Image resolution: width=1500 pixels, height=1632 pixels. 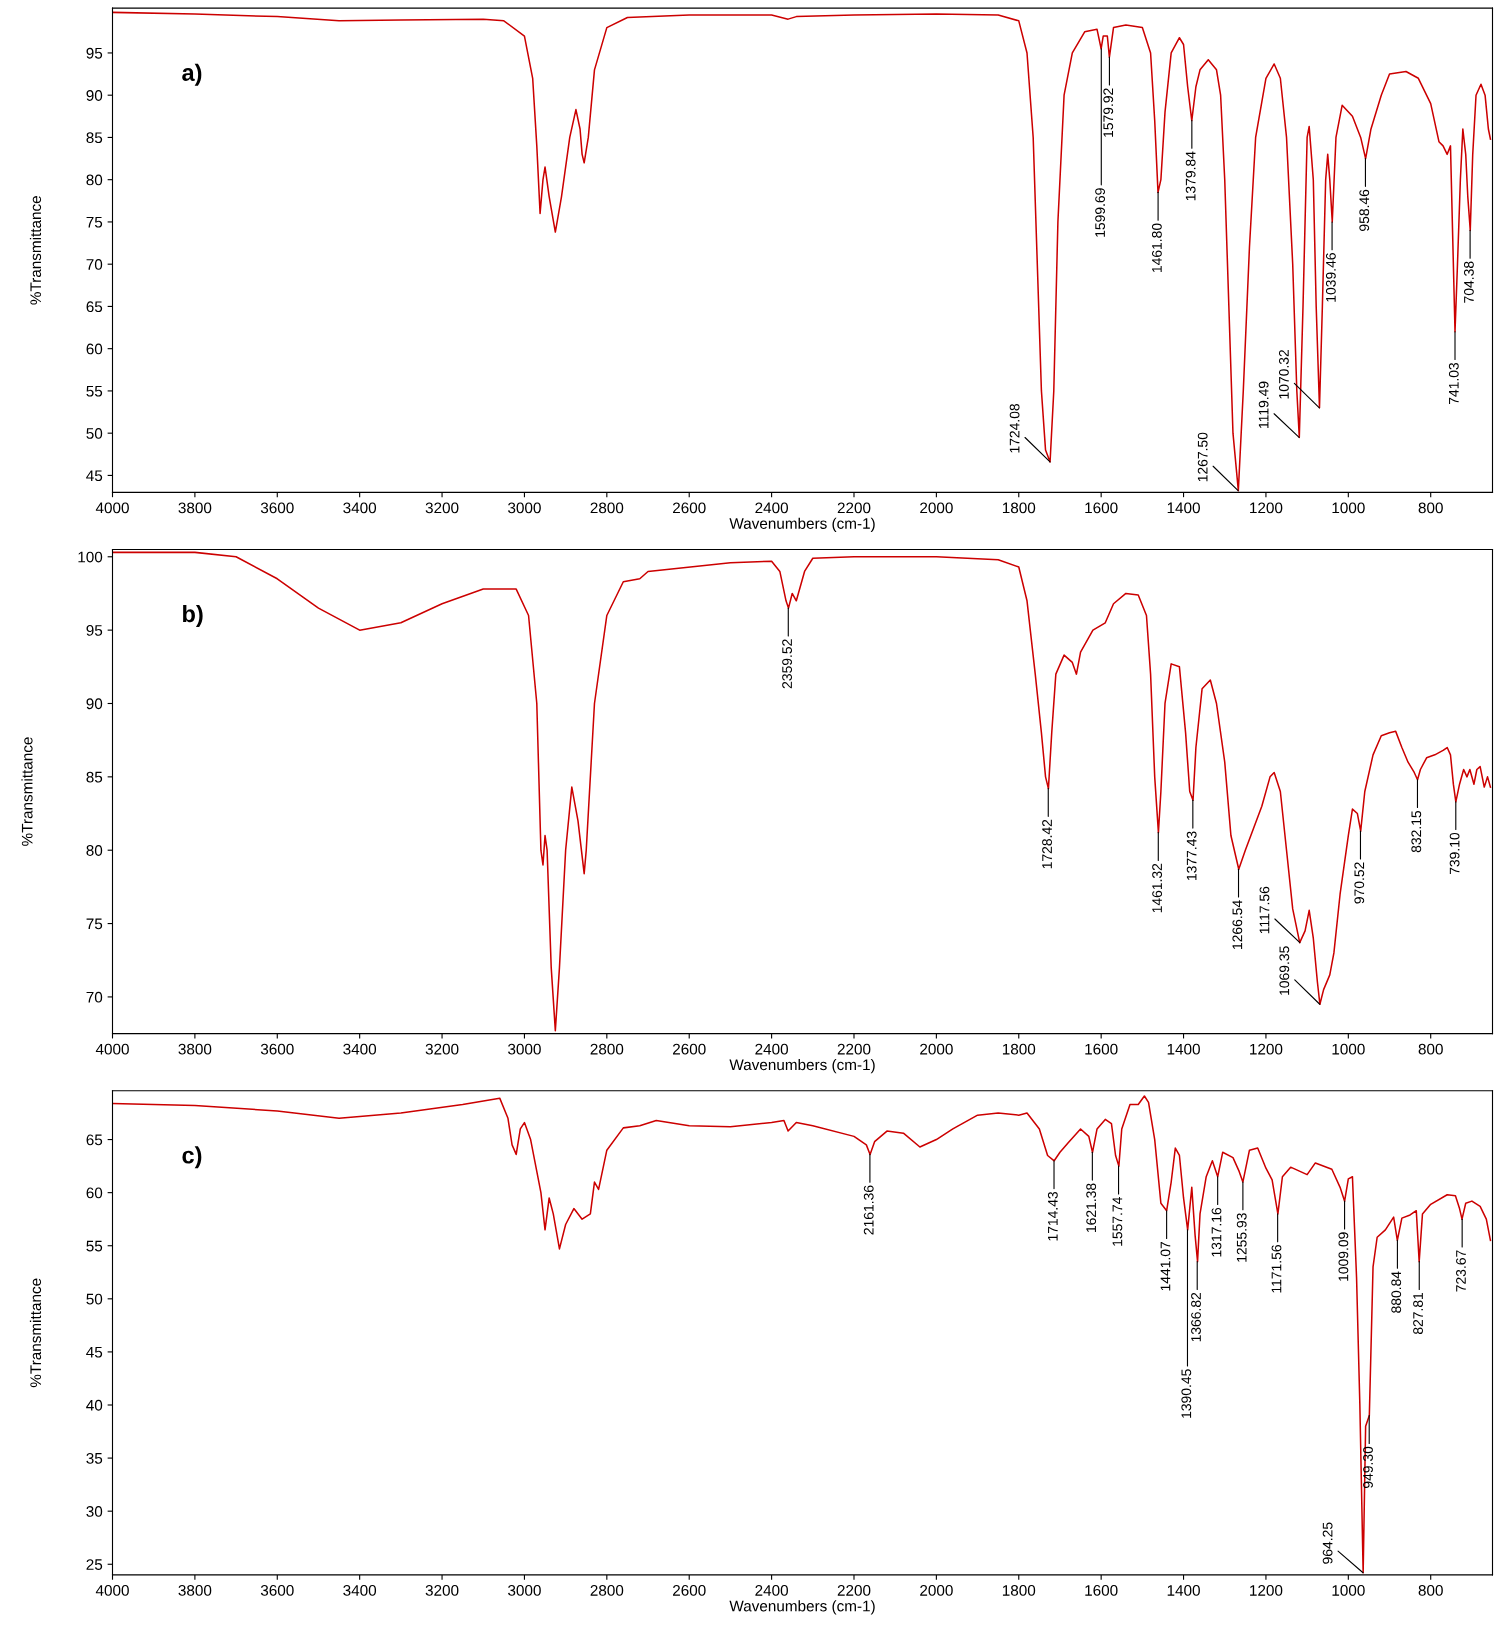 I want to click on annotation: 827.81, so click(x=1418, y=1313).